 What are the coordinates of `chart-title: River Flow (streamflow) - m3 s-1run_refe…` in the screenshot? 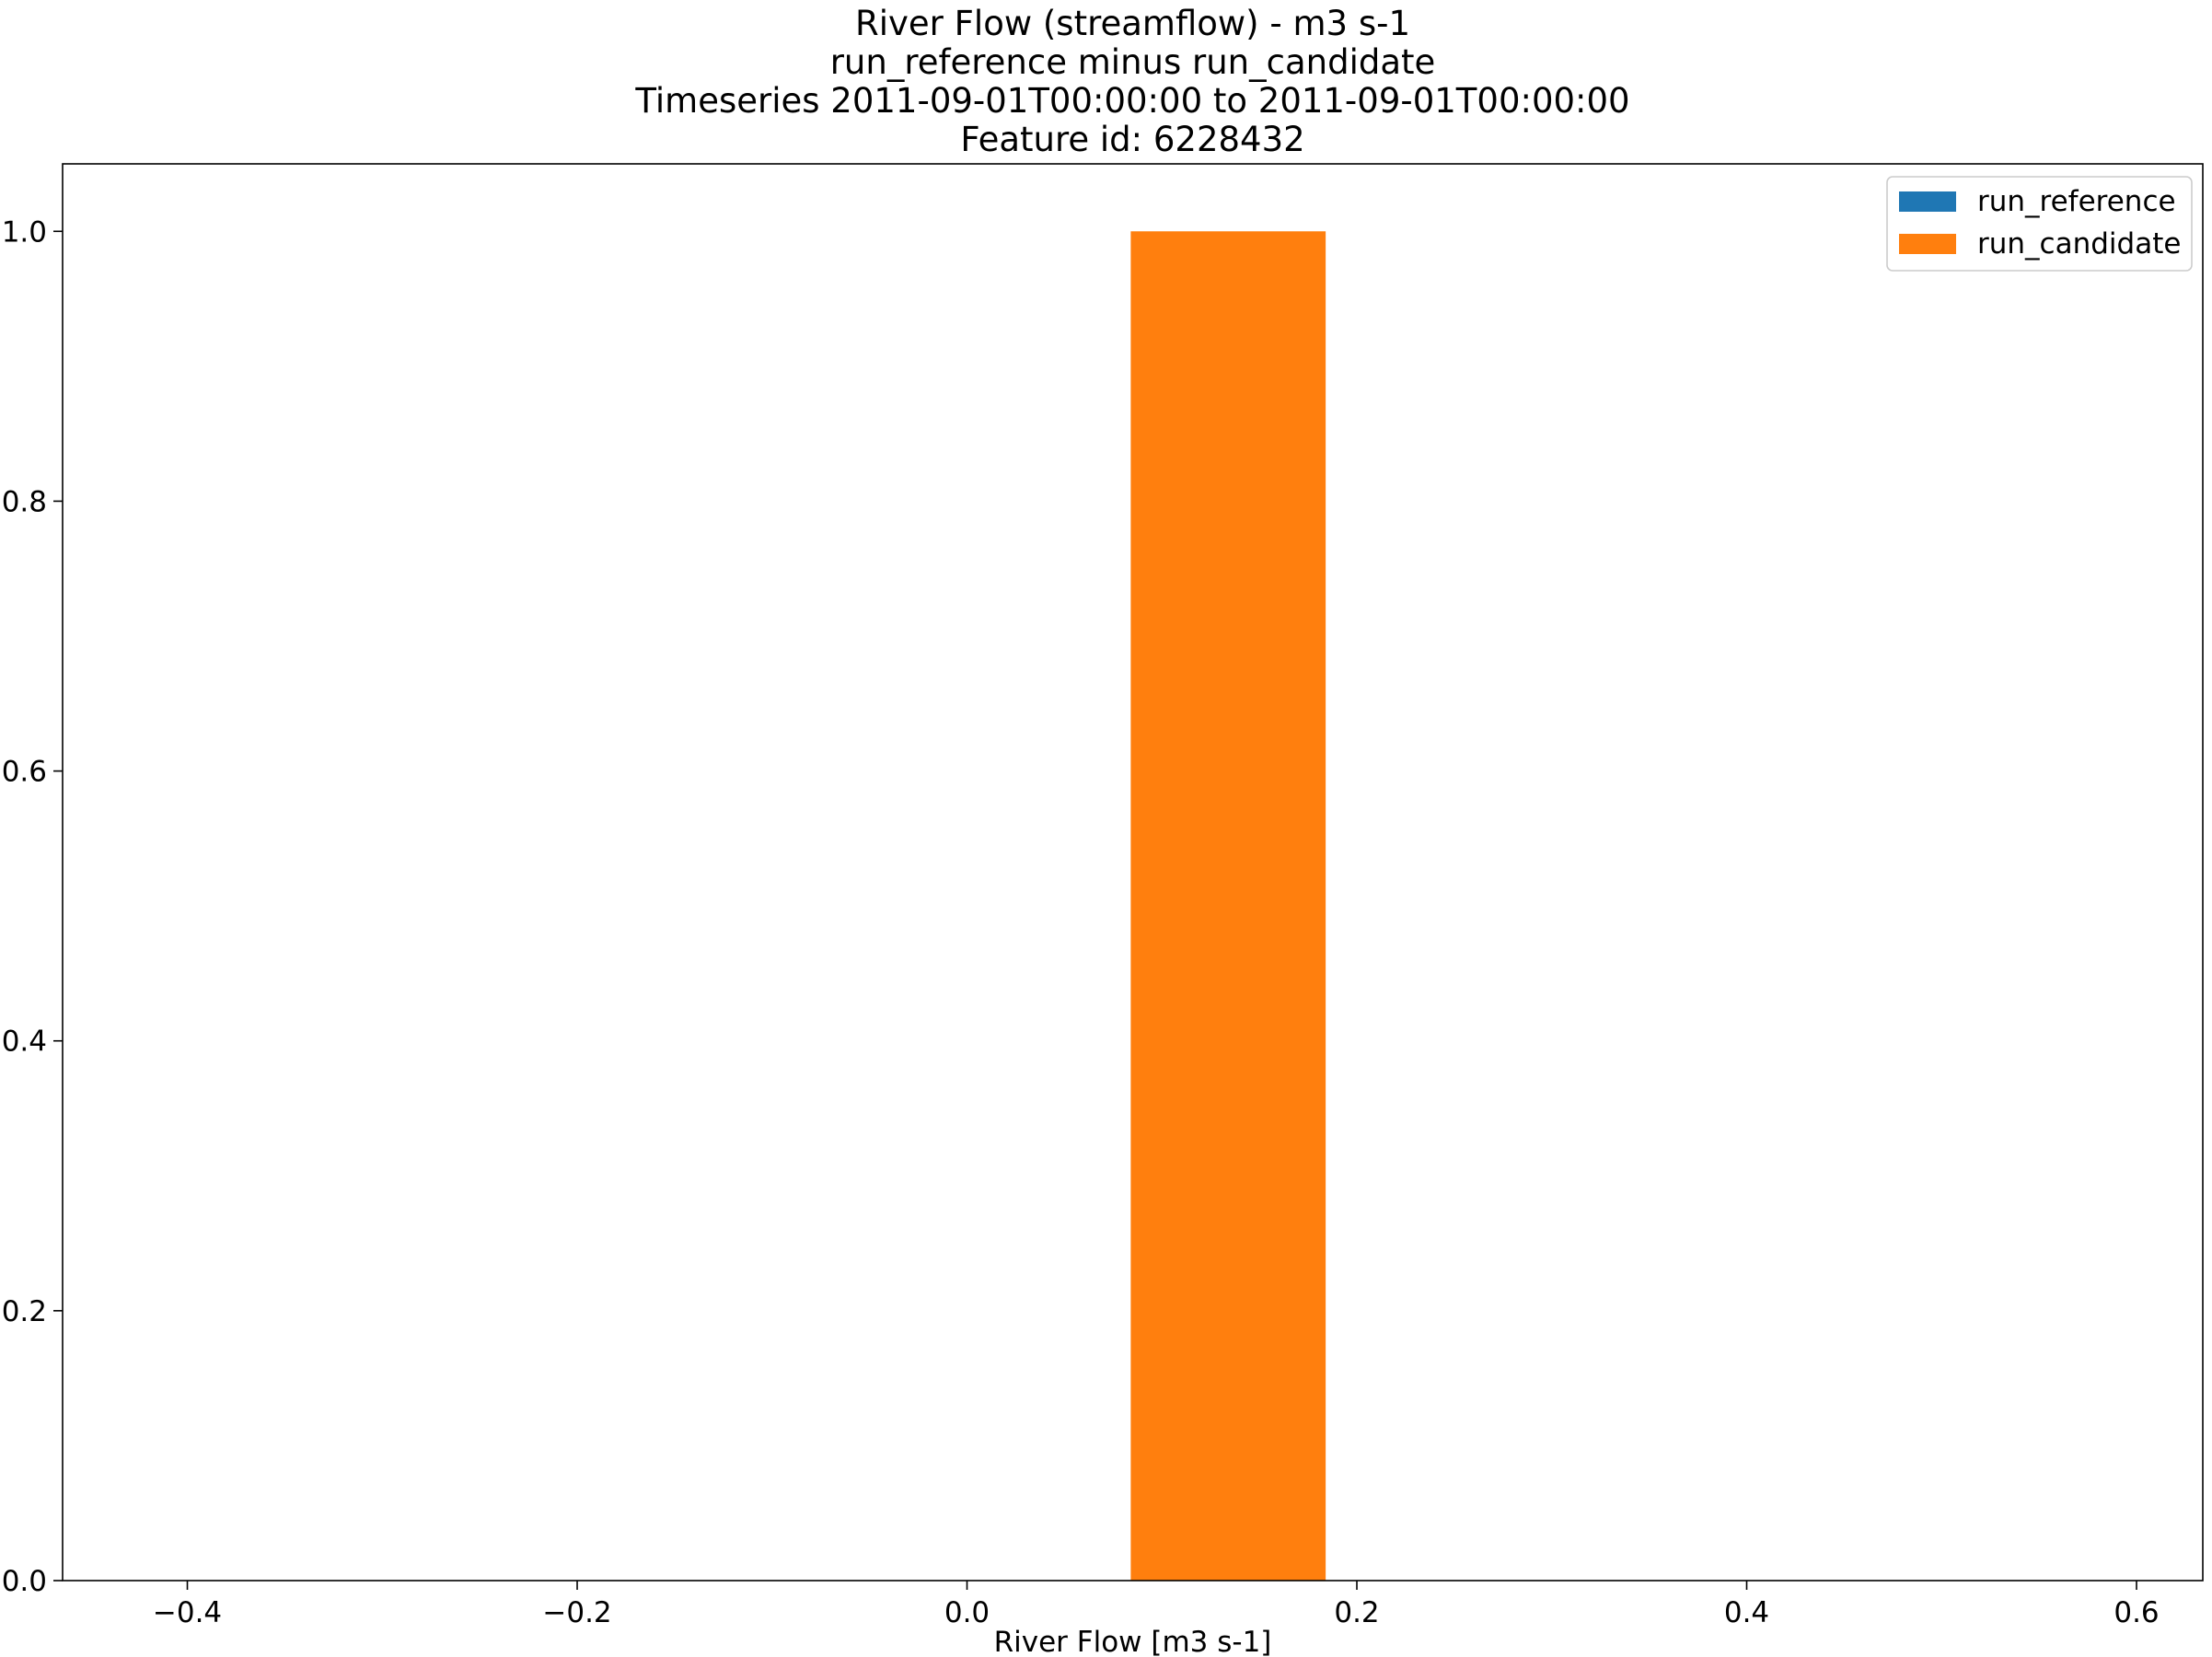 It's located at (1131, 81).